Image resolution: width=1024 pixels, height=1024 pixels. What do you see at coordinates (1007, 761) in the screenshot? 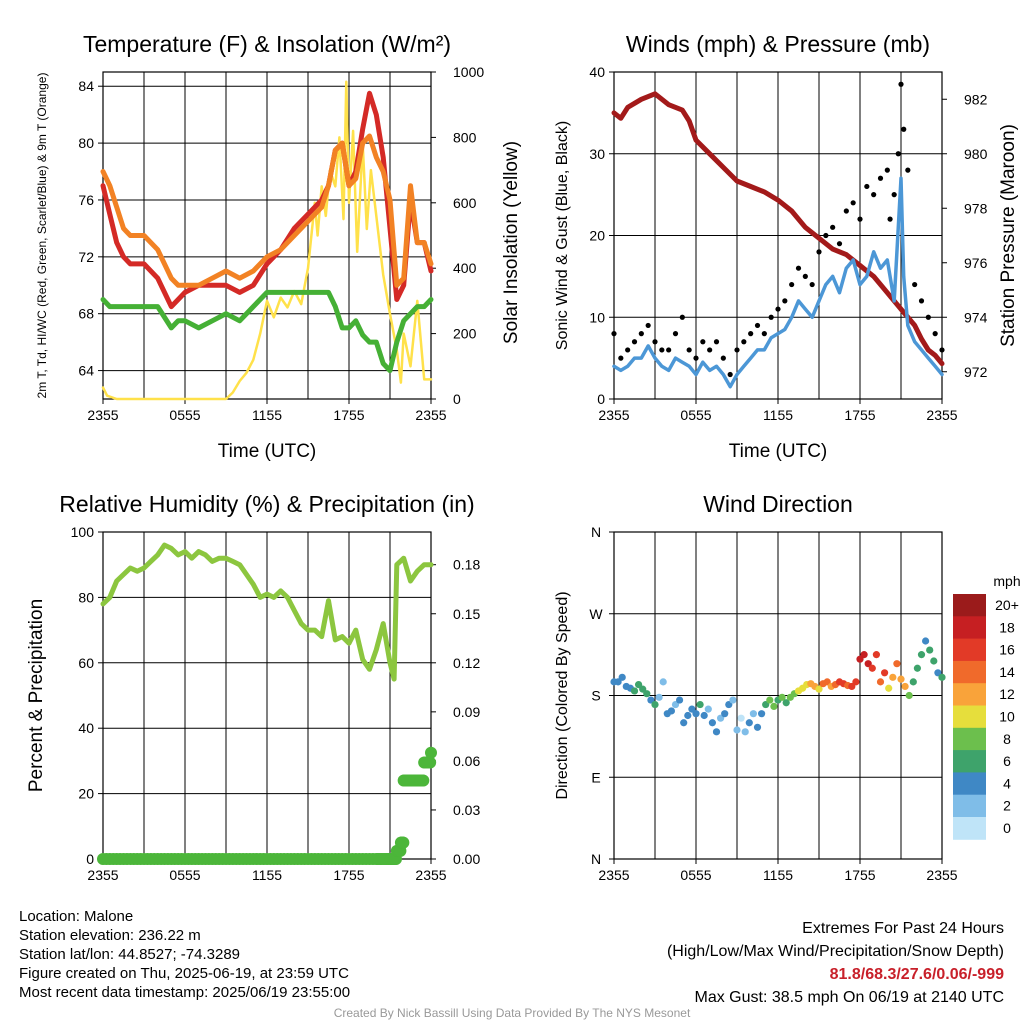
I see `colorbar-label: 6` at bounding box center [1007, 761].